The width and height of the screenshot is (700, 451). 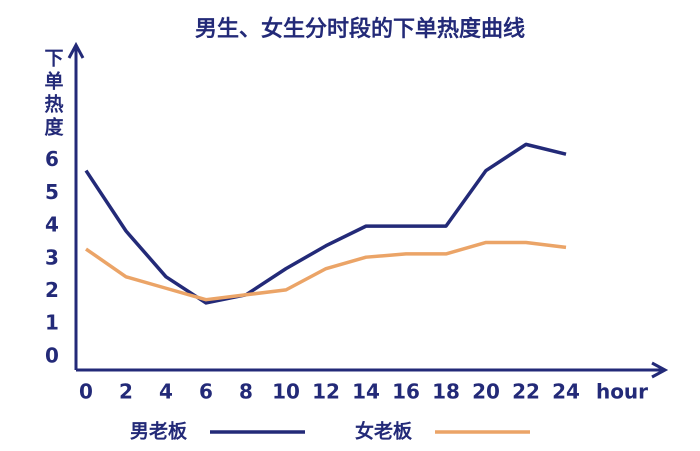 What do you see at coordinates (622, 392) in the screenshot?
I see `x-axis-label: hour` at bounding box center [622, 392].